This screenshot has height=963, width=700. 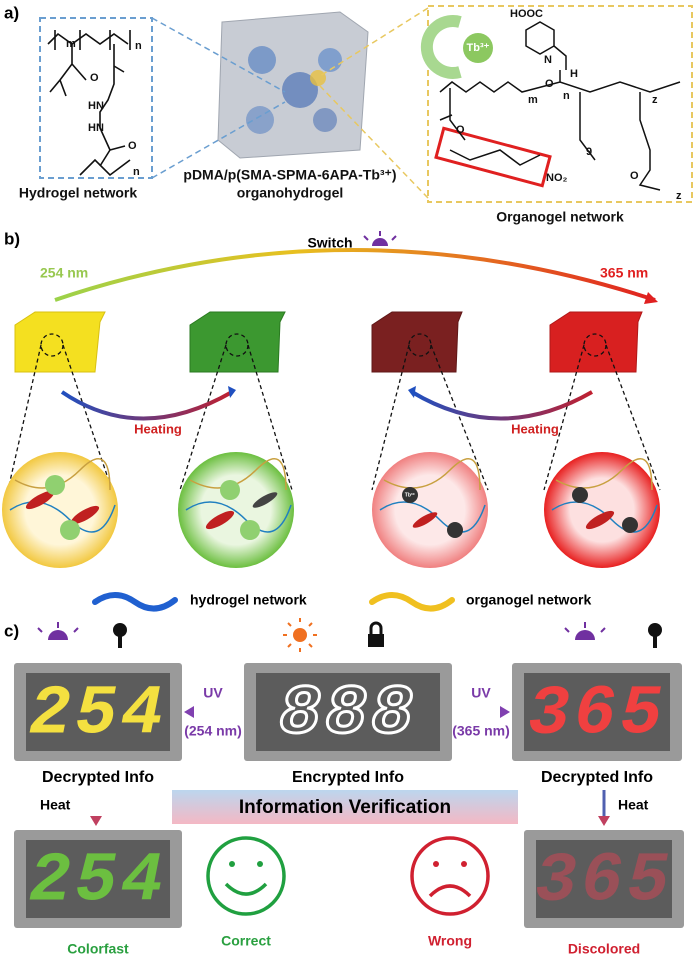 I want to click on switch-arc, so click(x=355, y=275).